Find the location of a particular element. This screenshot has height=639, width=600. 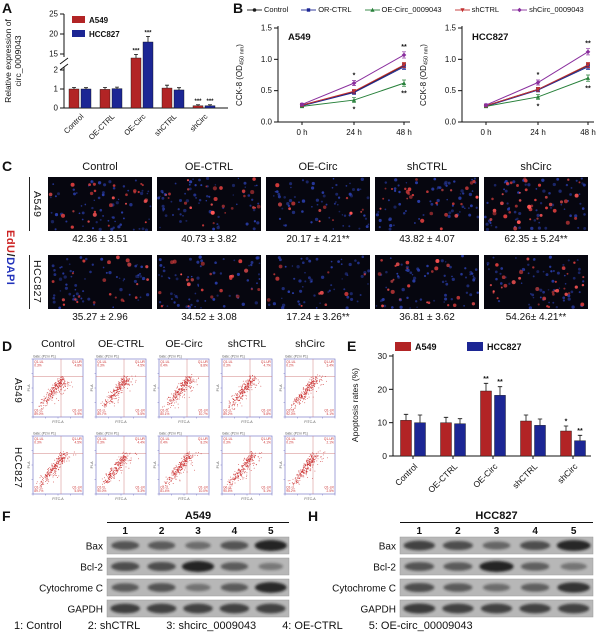

edu-positive-value: 20.17 ± 4.21** is located at coordinates (318, 239).